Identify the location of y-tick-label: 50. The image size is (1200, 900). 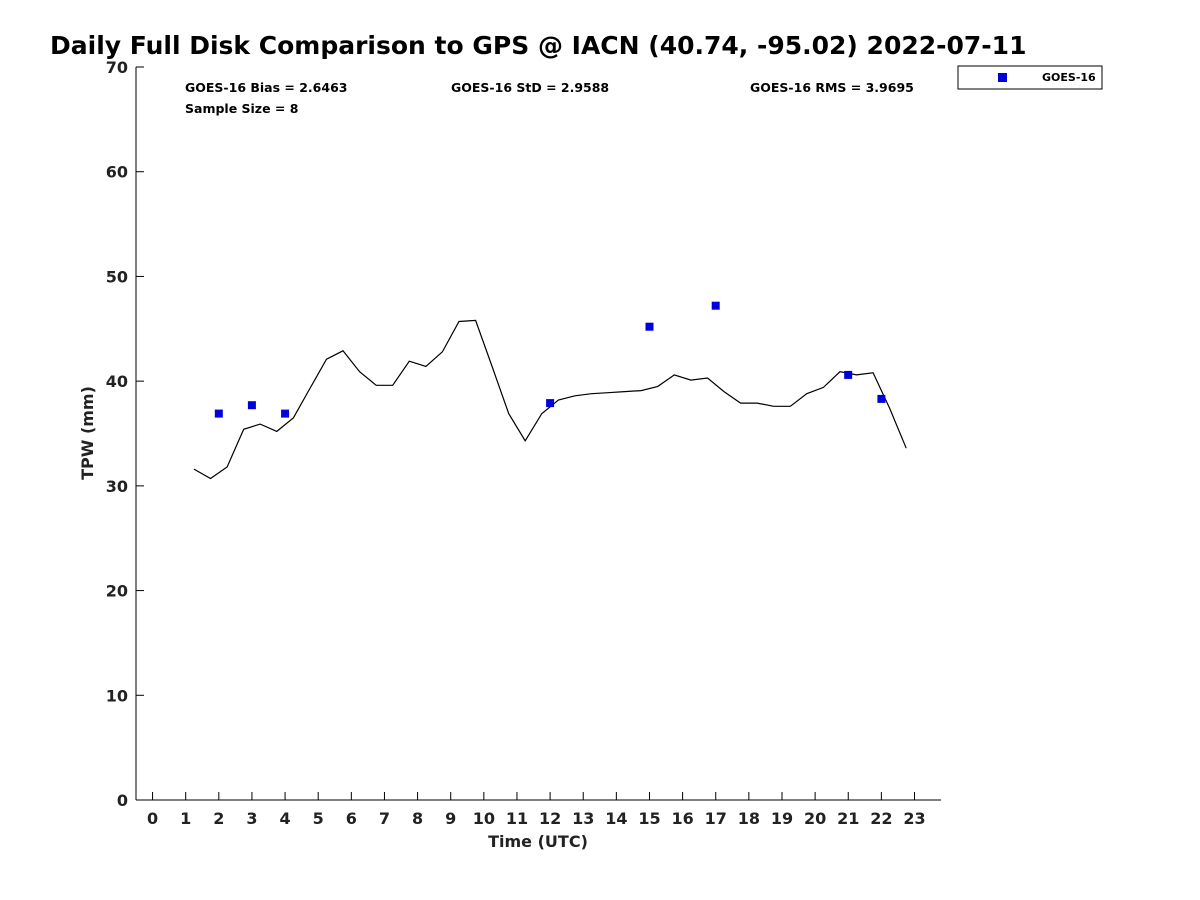
(117, 276).